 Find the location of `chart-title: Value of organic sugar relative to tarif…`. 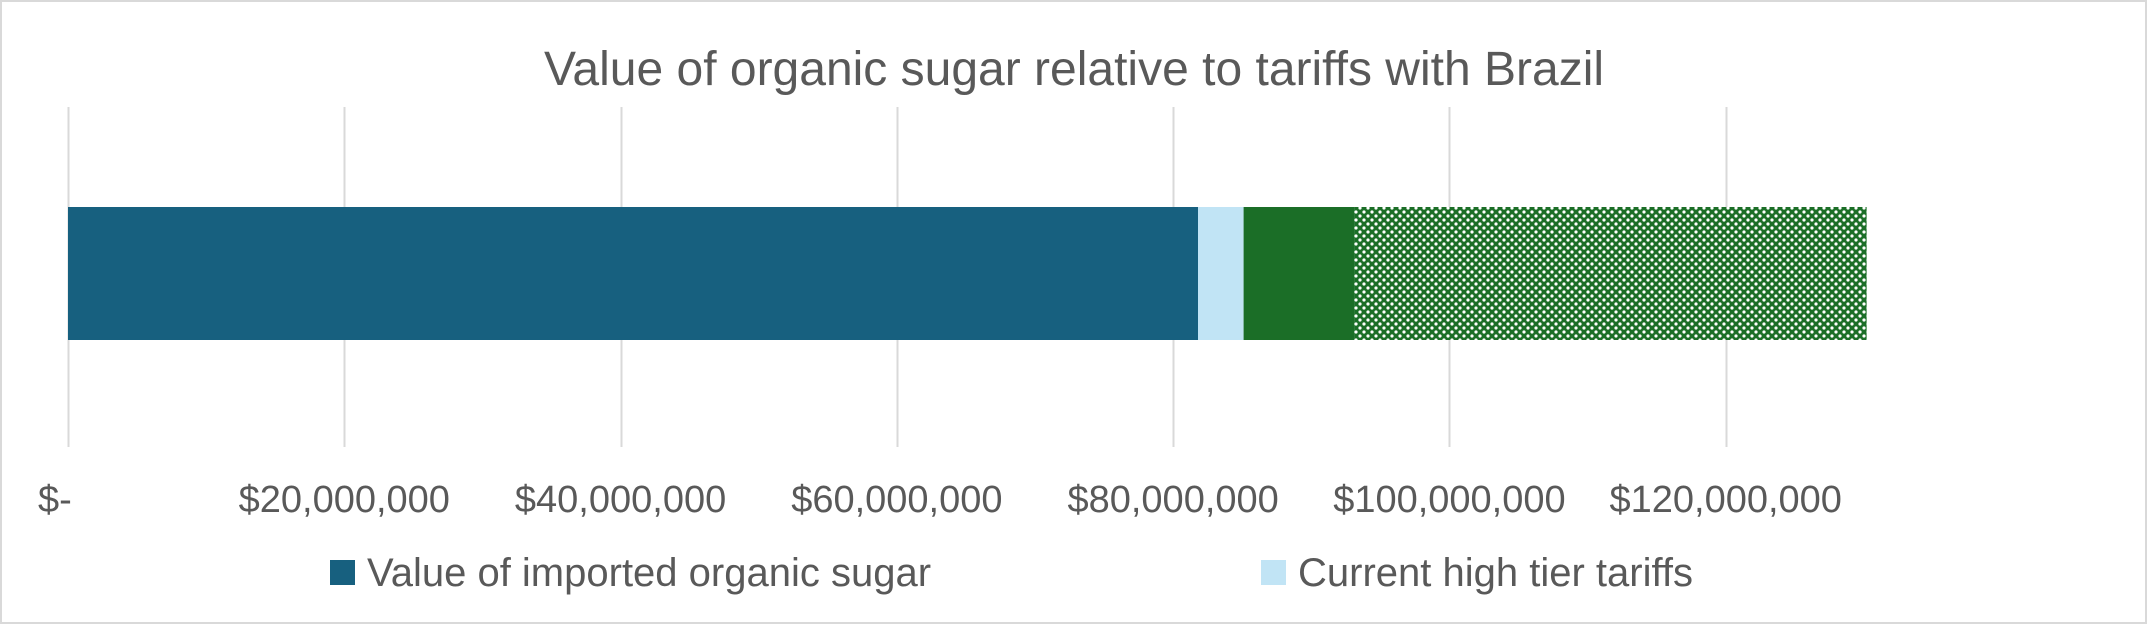

chart-title: Value of organic sugar relative to tarif… is located at coordinates (1074, 69).